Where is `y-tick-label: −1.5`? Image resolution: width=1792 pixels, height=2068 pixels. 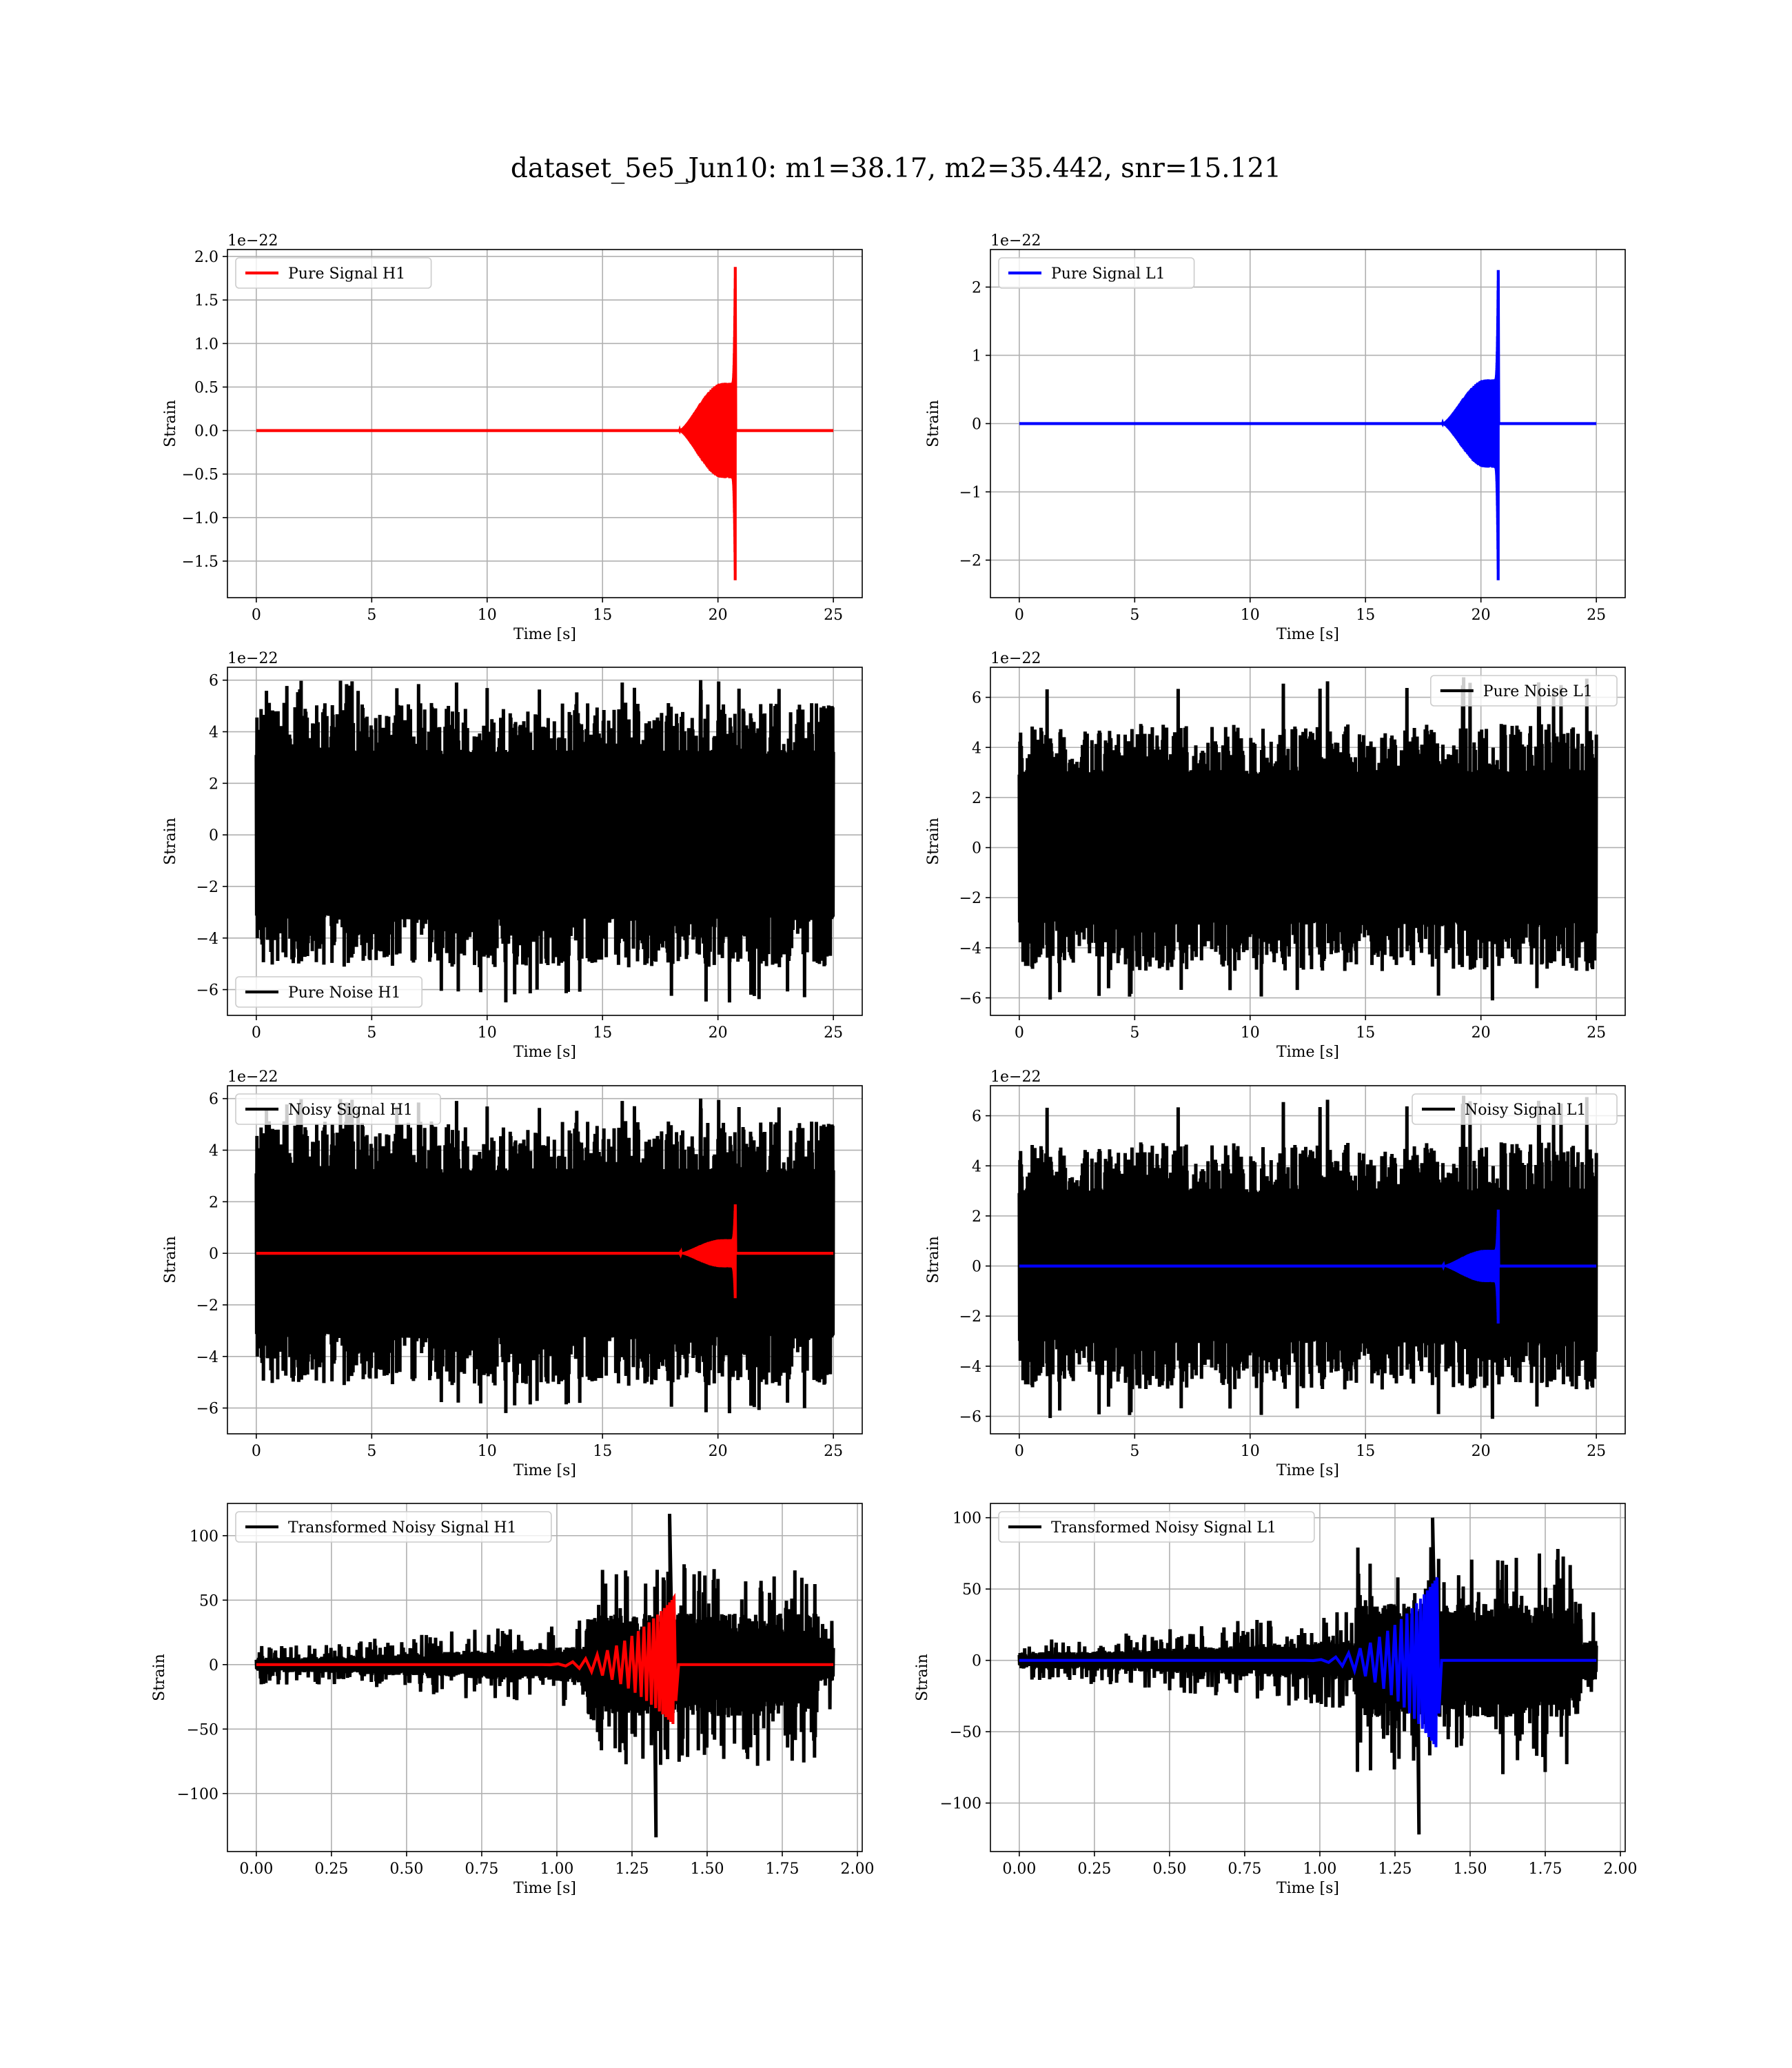
y-tick-label: −1.5 is located at coordinates (200, 562).